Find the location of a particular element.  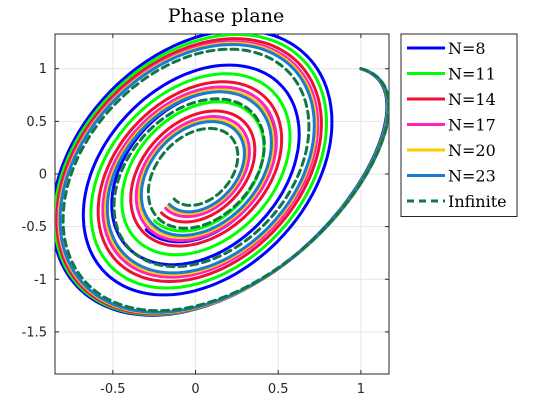

y-tick-label: -0.5 is located at coordinates (34, 227).